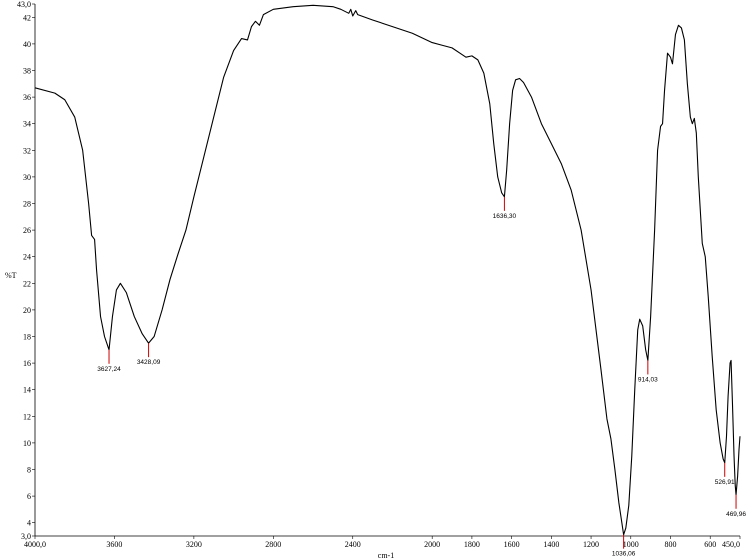  What do you see at coordinates (27, 17) in the screenshot?
I see `y-tick-label: 42` at bounding box center [27, 17].